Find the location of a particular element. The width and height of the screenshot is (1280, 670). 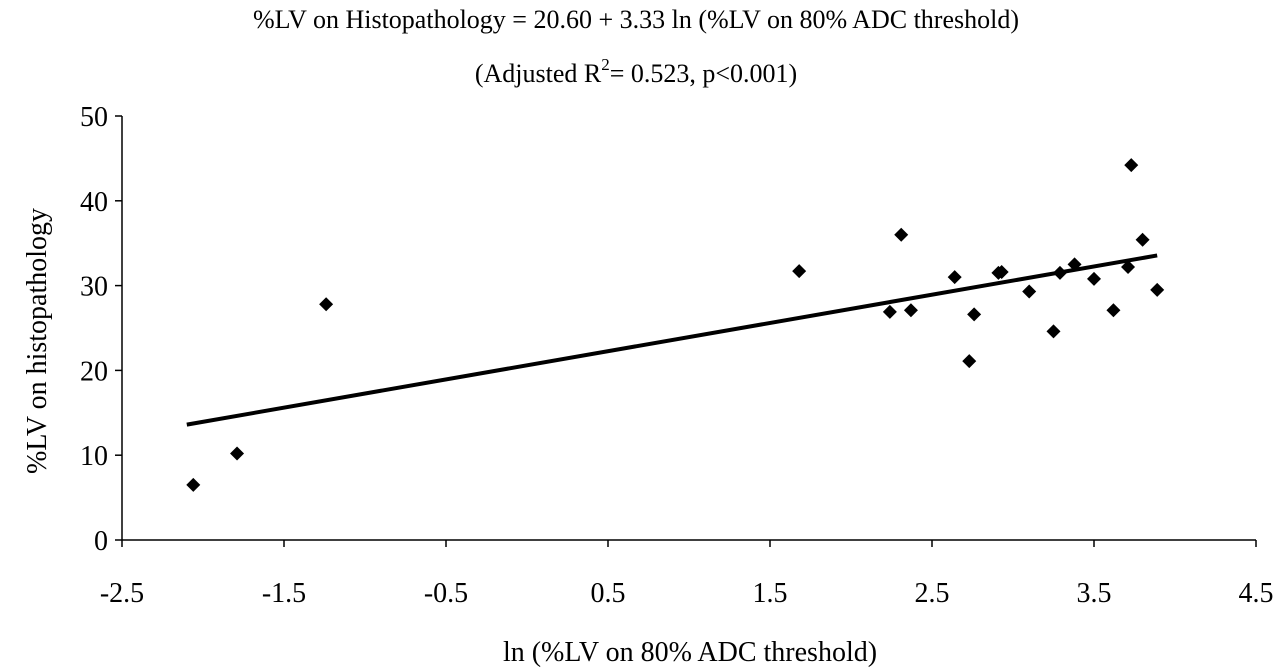

x-tick-label: -0.5 is located at coordinates (446, 593).